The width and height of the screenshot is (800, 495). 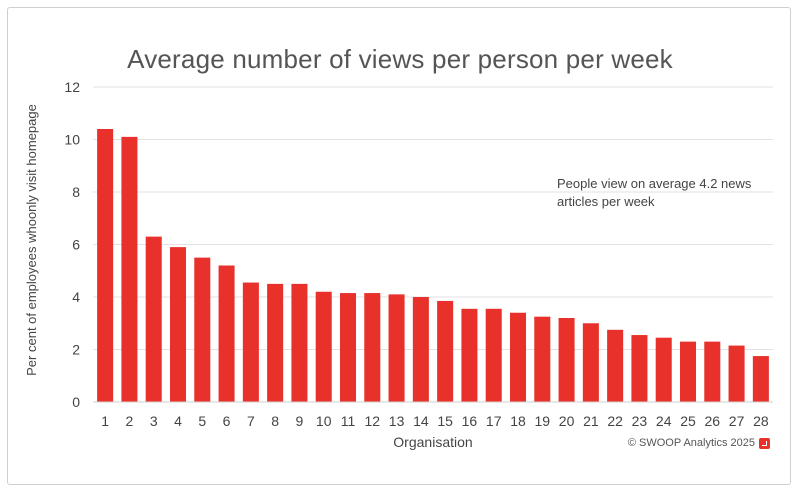 I want to click on x-tick-label: 5, so click(x=202, y=421).